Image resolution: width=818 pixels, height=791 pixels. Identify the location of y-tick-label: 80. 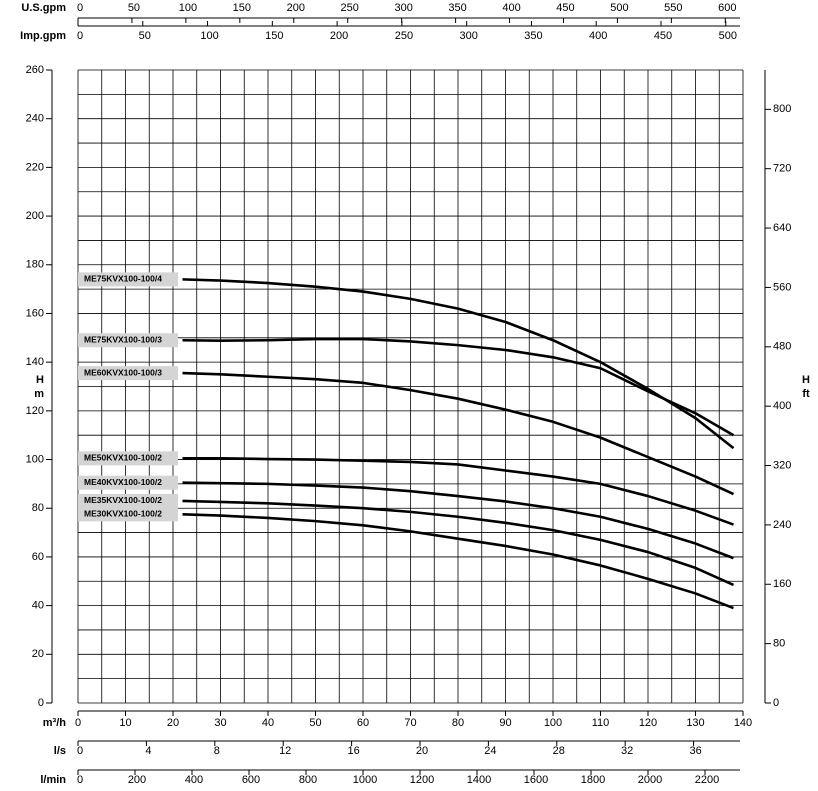
(38, 508).